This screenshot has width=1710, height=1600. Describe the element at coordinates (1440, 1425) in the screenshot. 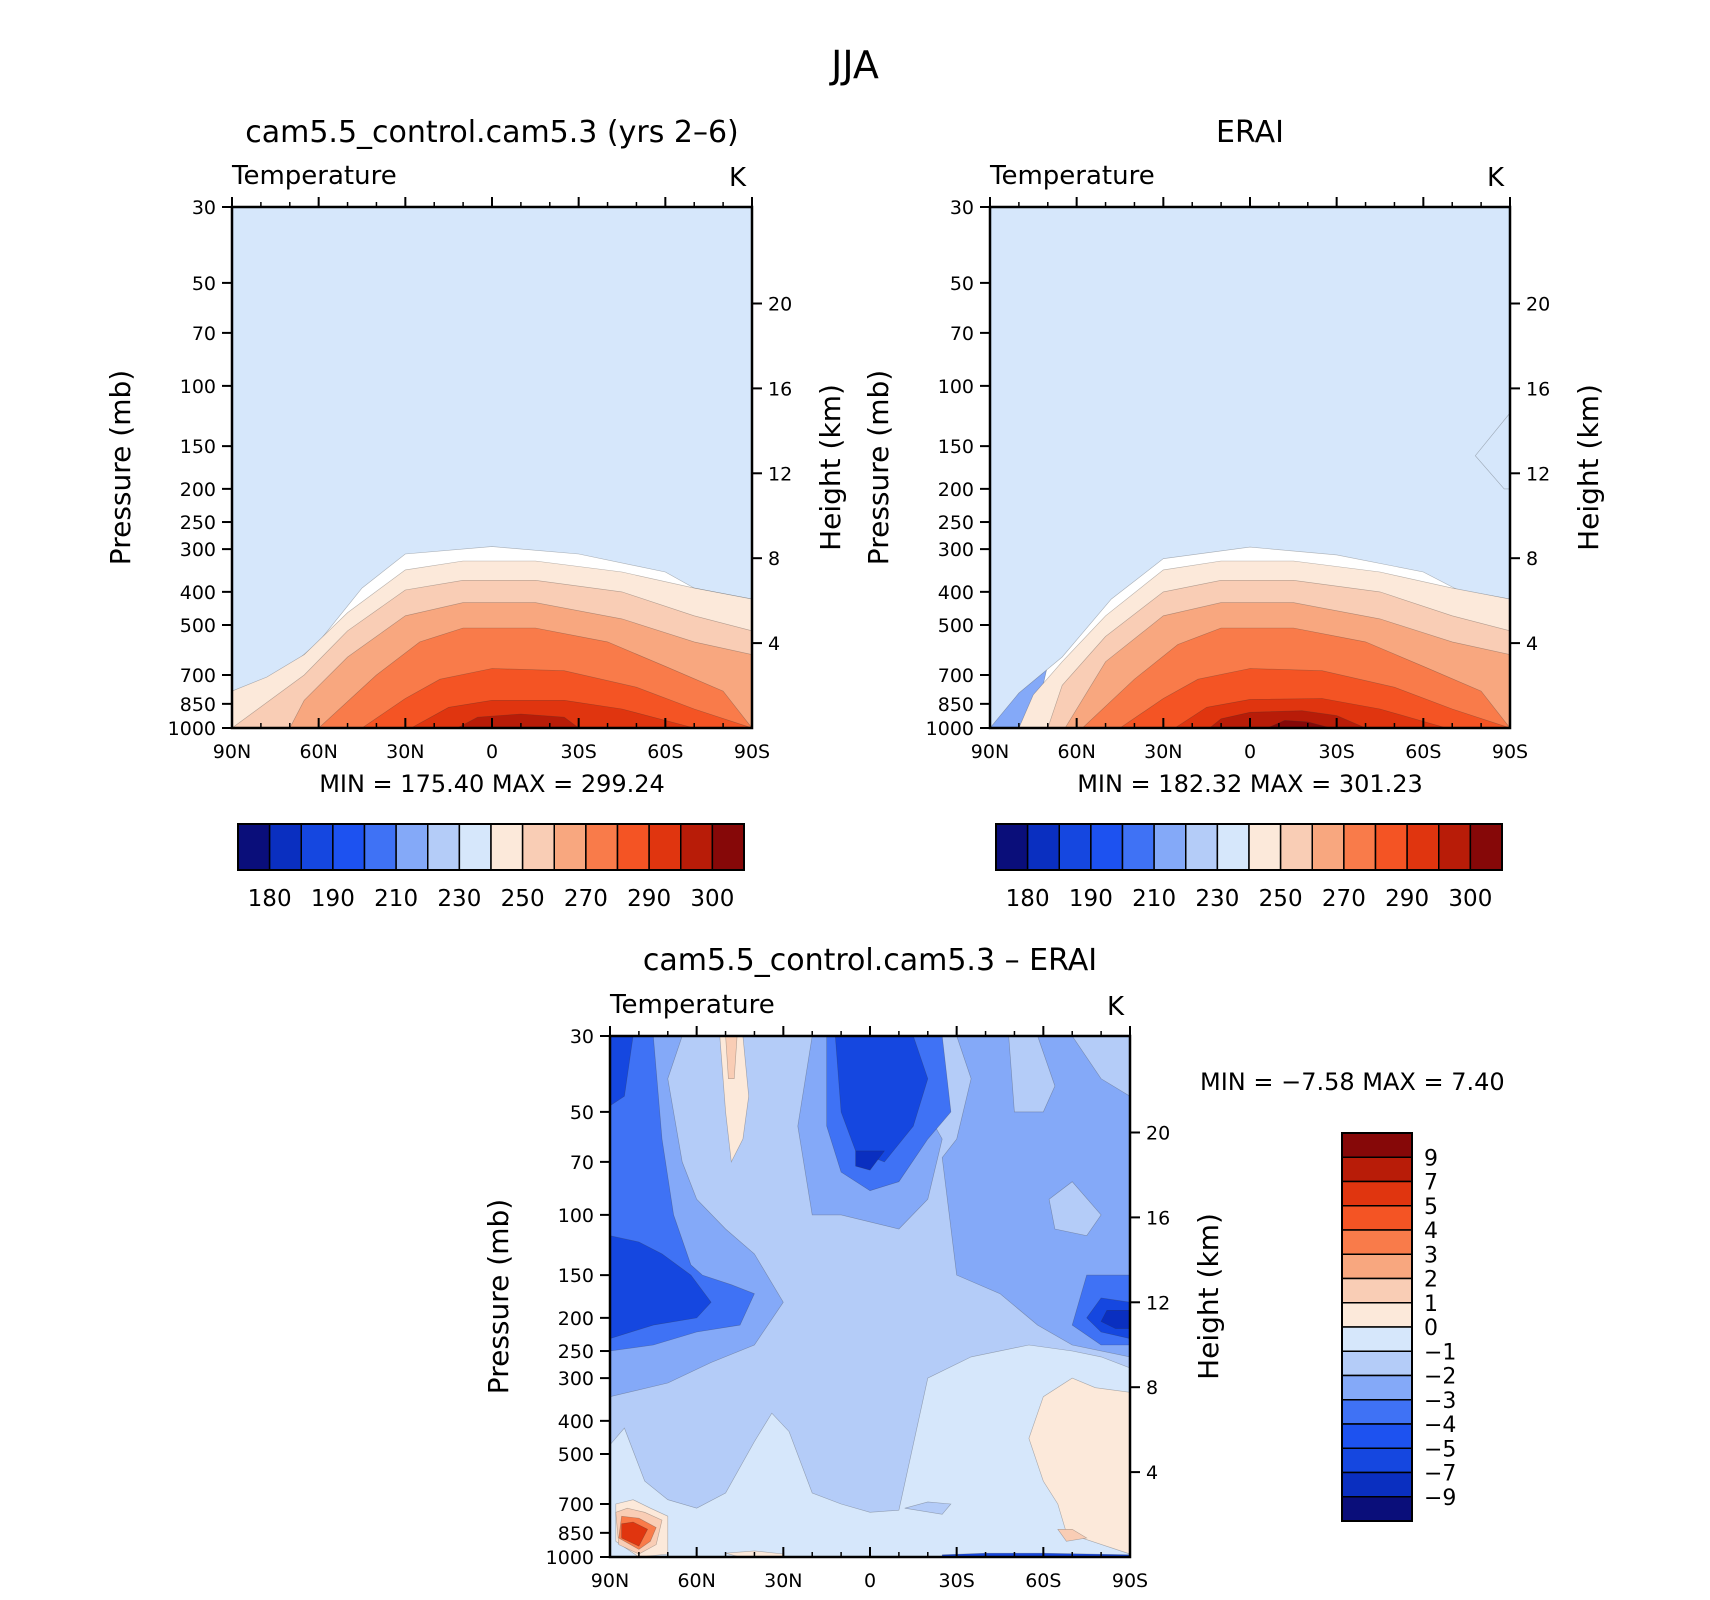

I see `colorbar-label: −4` at that location.